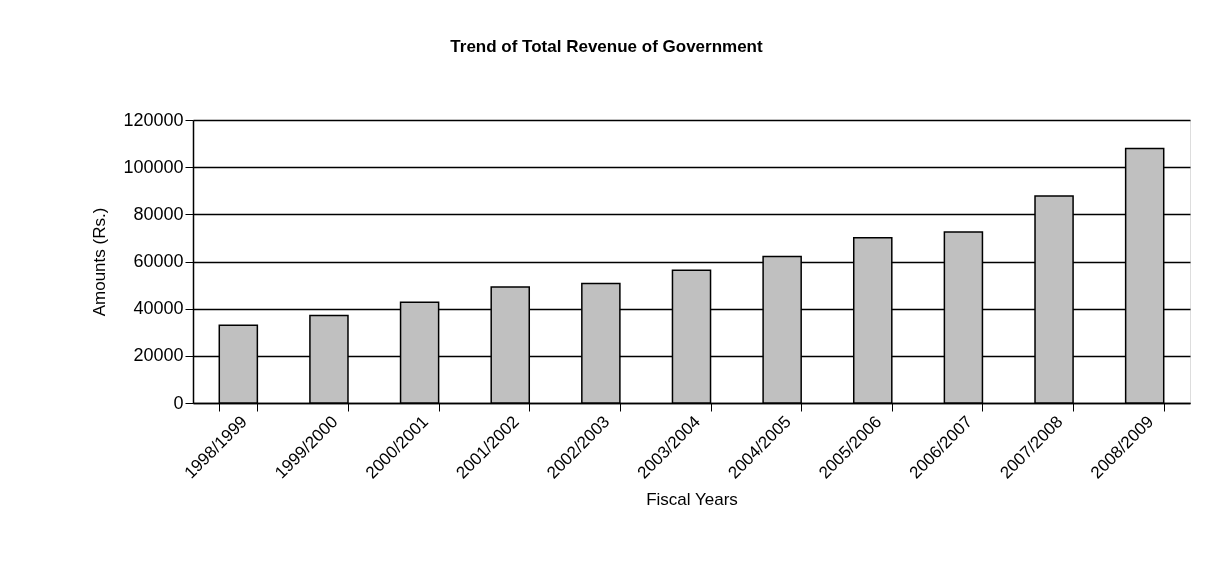  What do you see at coordinates (153, 166) in the screenshot?
I see `y-tick-label: 100000` at bounding box center [153, 166].